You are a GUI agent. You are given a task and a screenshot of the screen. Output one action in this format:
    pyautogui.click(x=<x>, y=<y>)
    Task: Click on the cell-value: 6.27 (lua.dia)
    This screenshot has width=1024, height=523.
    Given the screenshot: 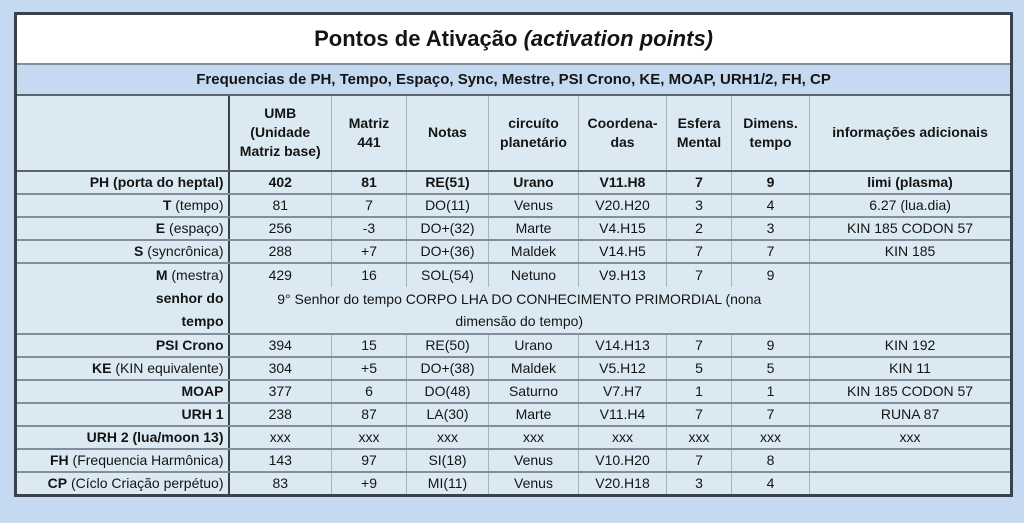 What is the action you would take?
    pyautogui.click(x=910, y=205)
    